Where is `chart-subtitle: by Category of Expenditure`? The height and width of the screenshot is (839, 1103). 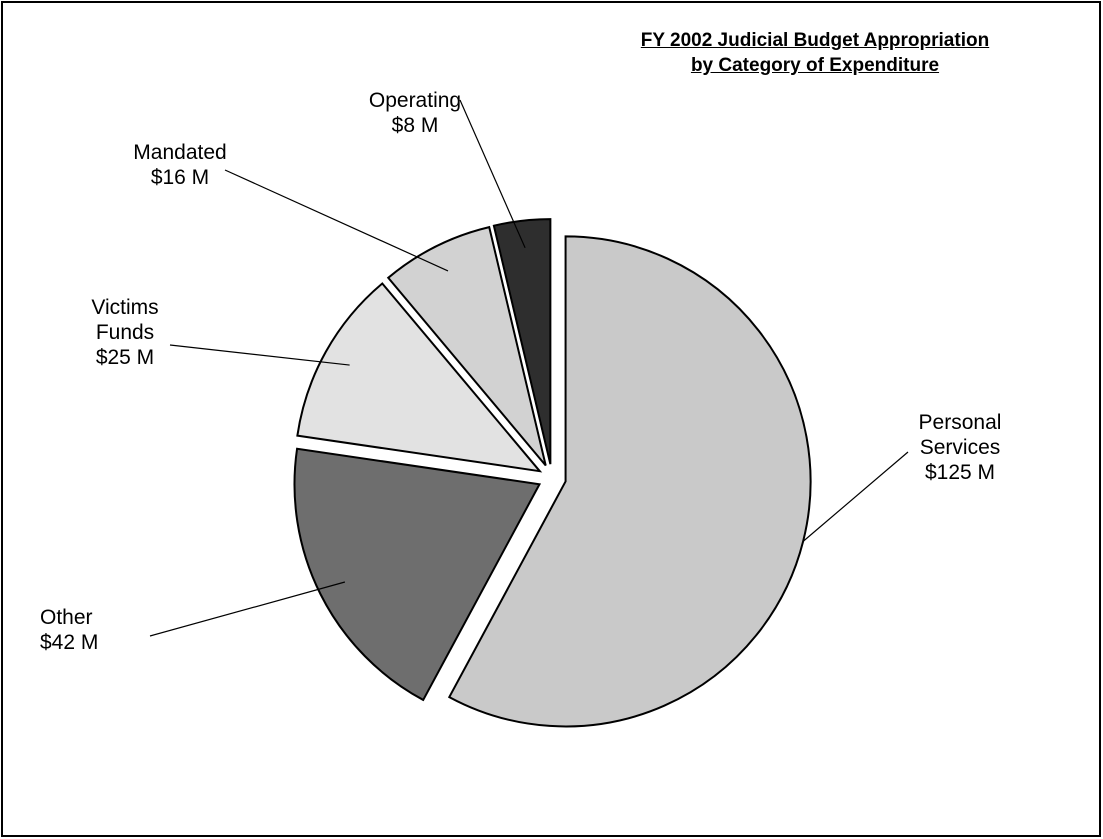 chart-subtitle: by Category of Expenditure is located at coordinates (815, 65).